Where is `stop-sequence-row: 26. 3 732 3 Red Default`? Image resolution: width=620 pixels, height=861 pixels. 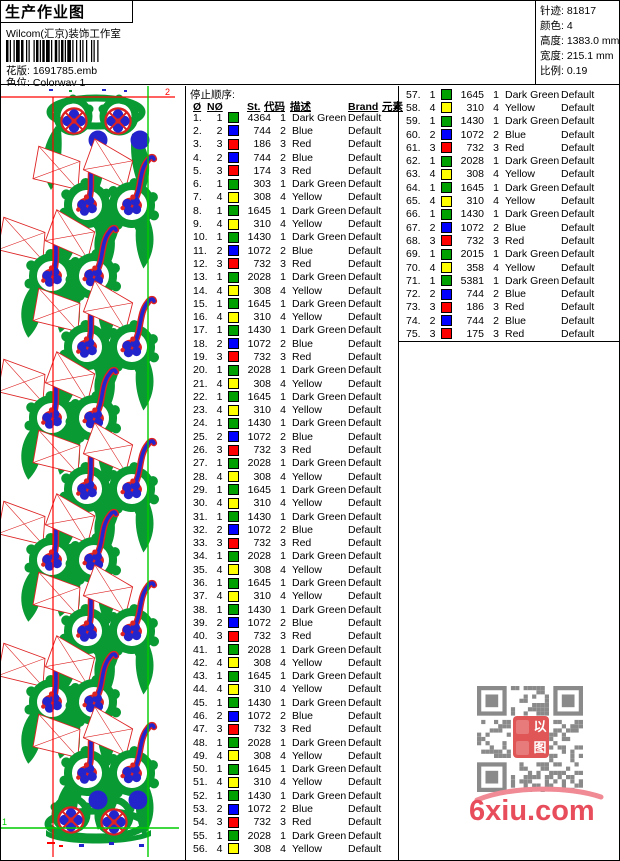
stop-sequence-row: 26. 3 732 3 Red Default is located at coordinates (292, 449).